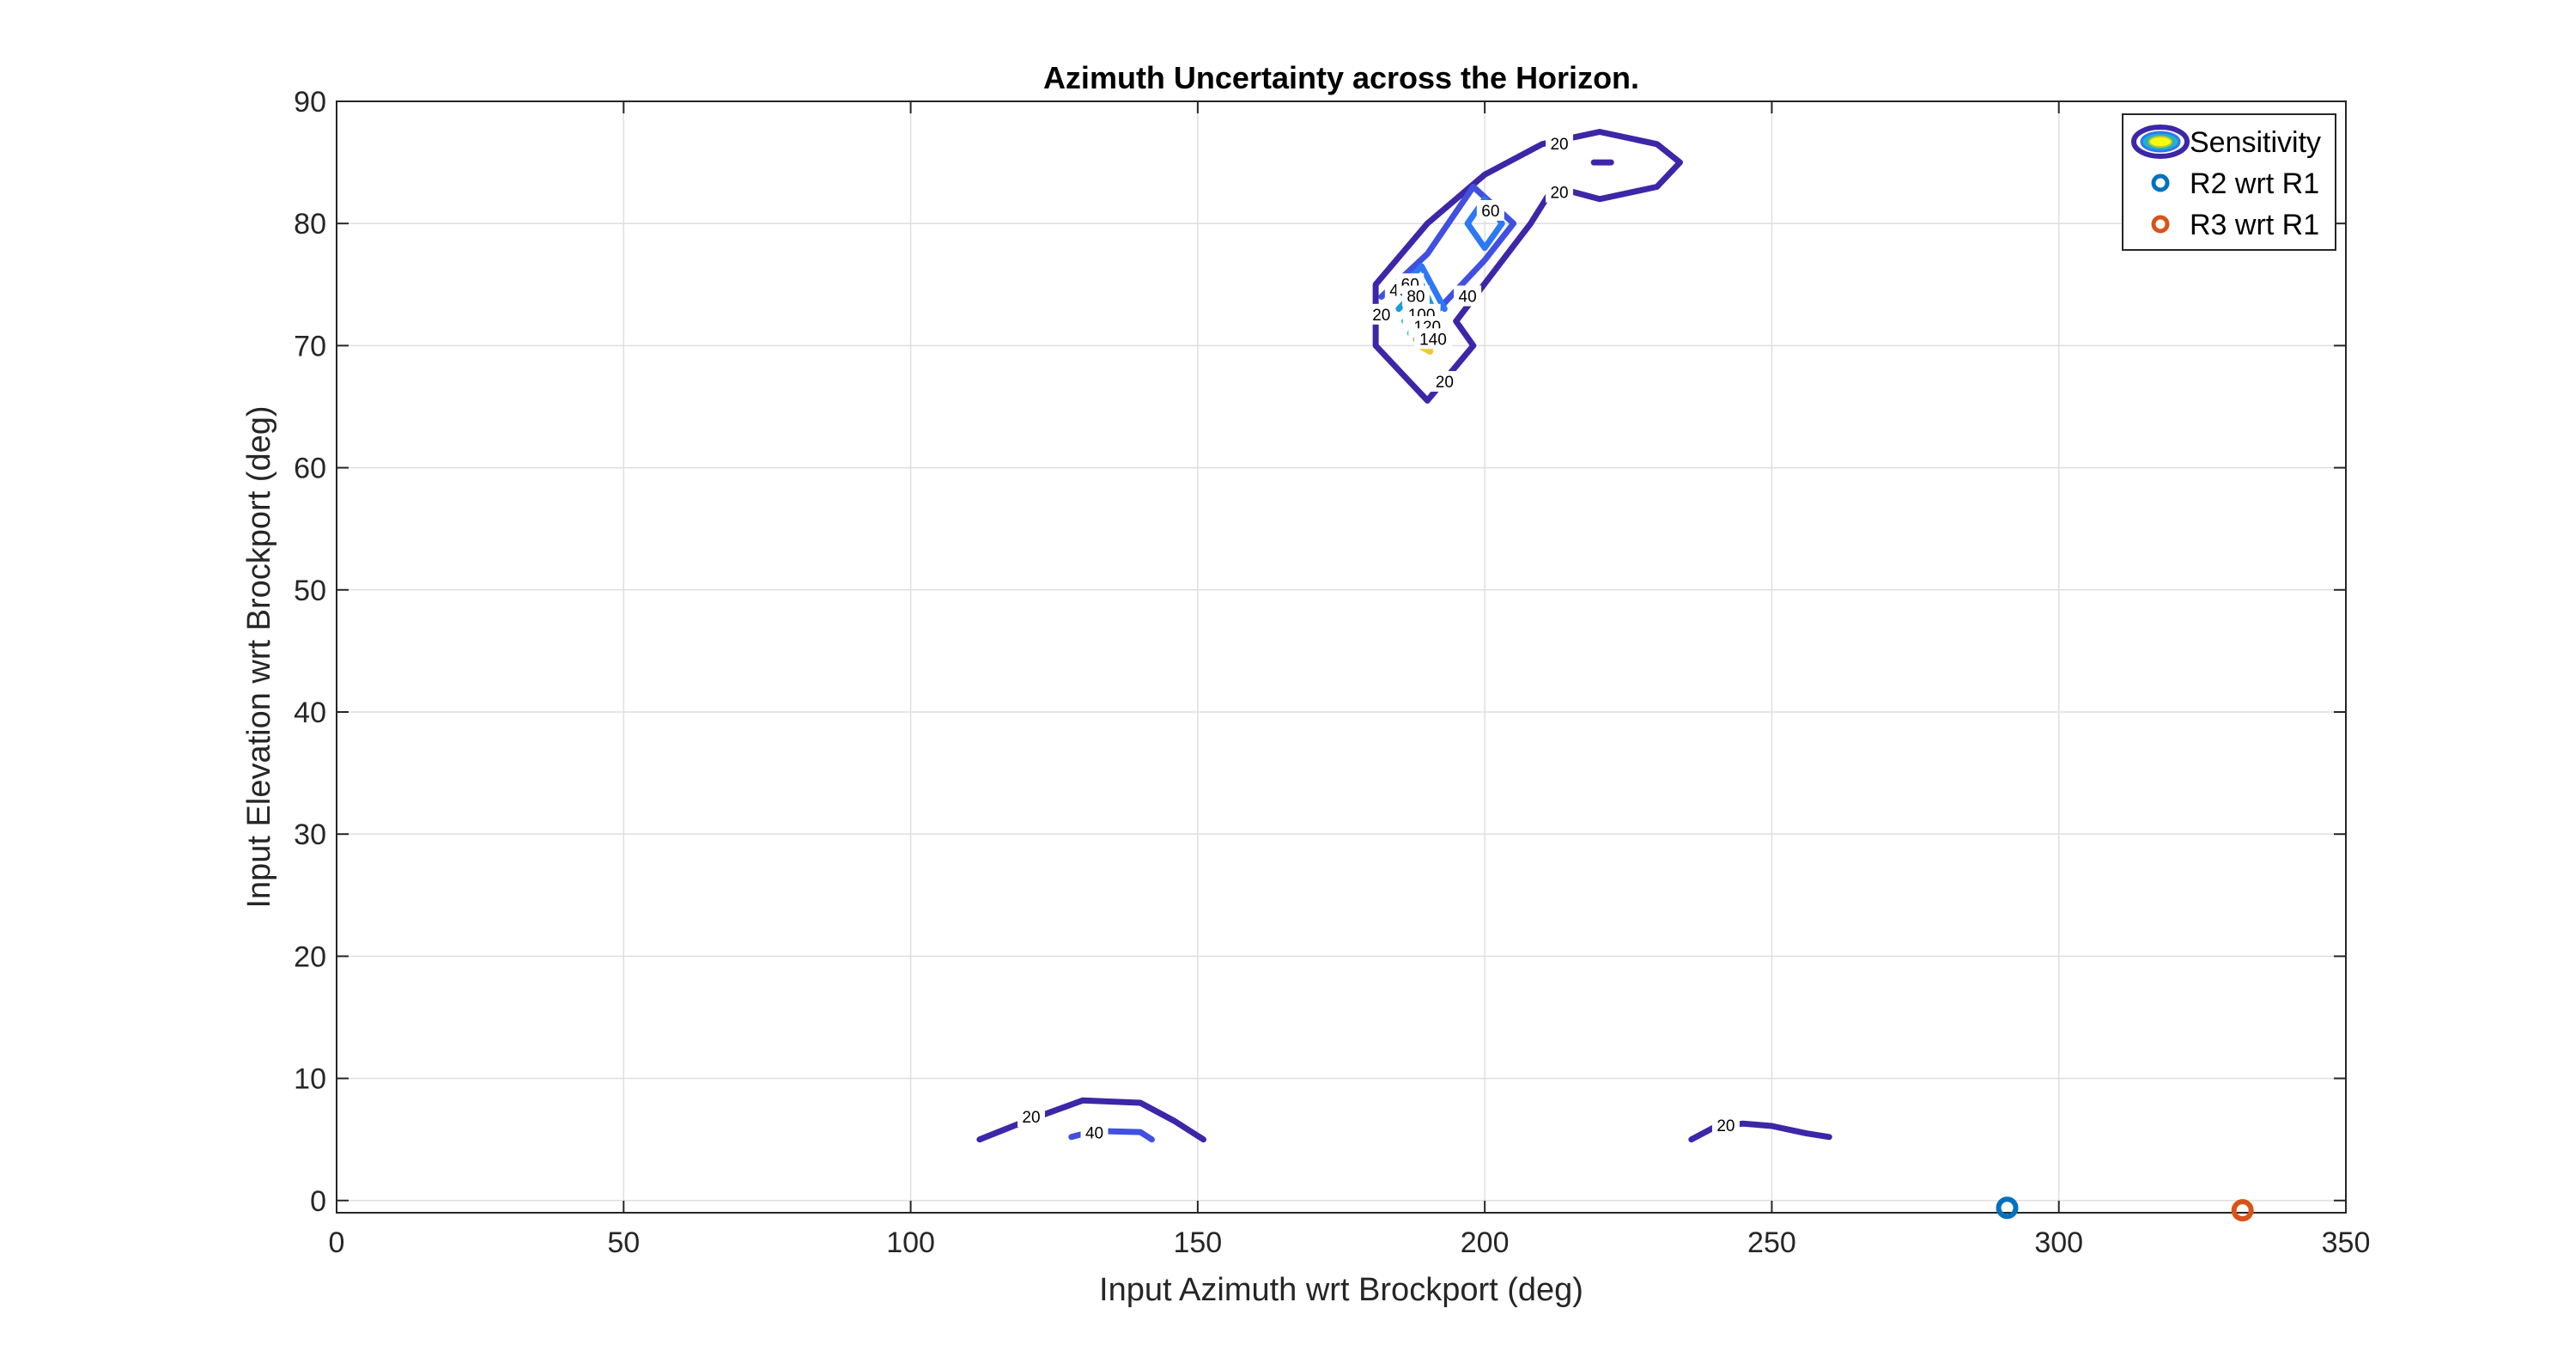  What do you see at coordinates (310, 835) in the screenshot?
I see `y-tick-label: 30` at bounding box center [310, 835].